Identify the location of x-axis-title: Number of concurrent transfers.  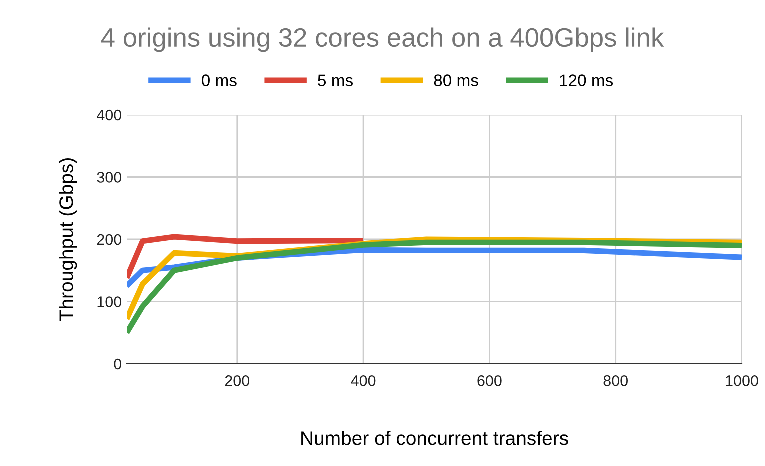
(435, 438).